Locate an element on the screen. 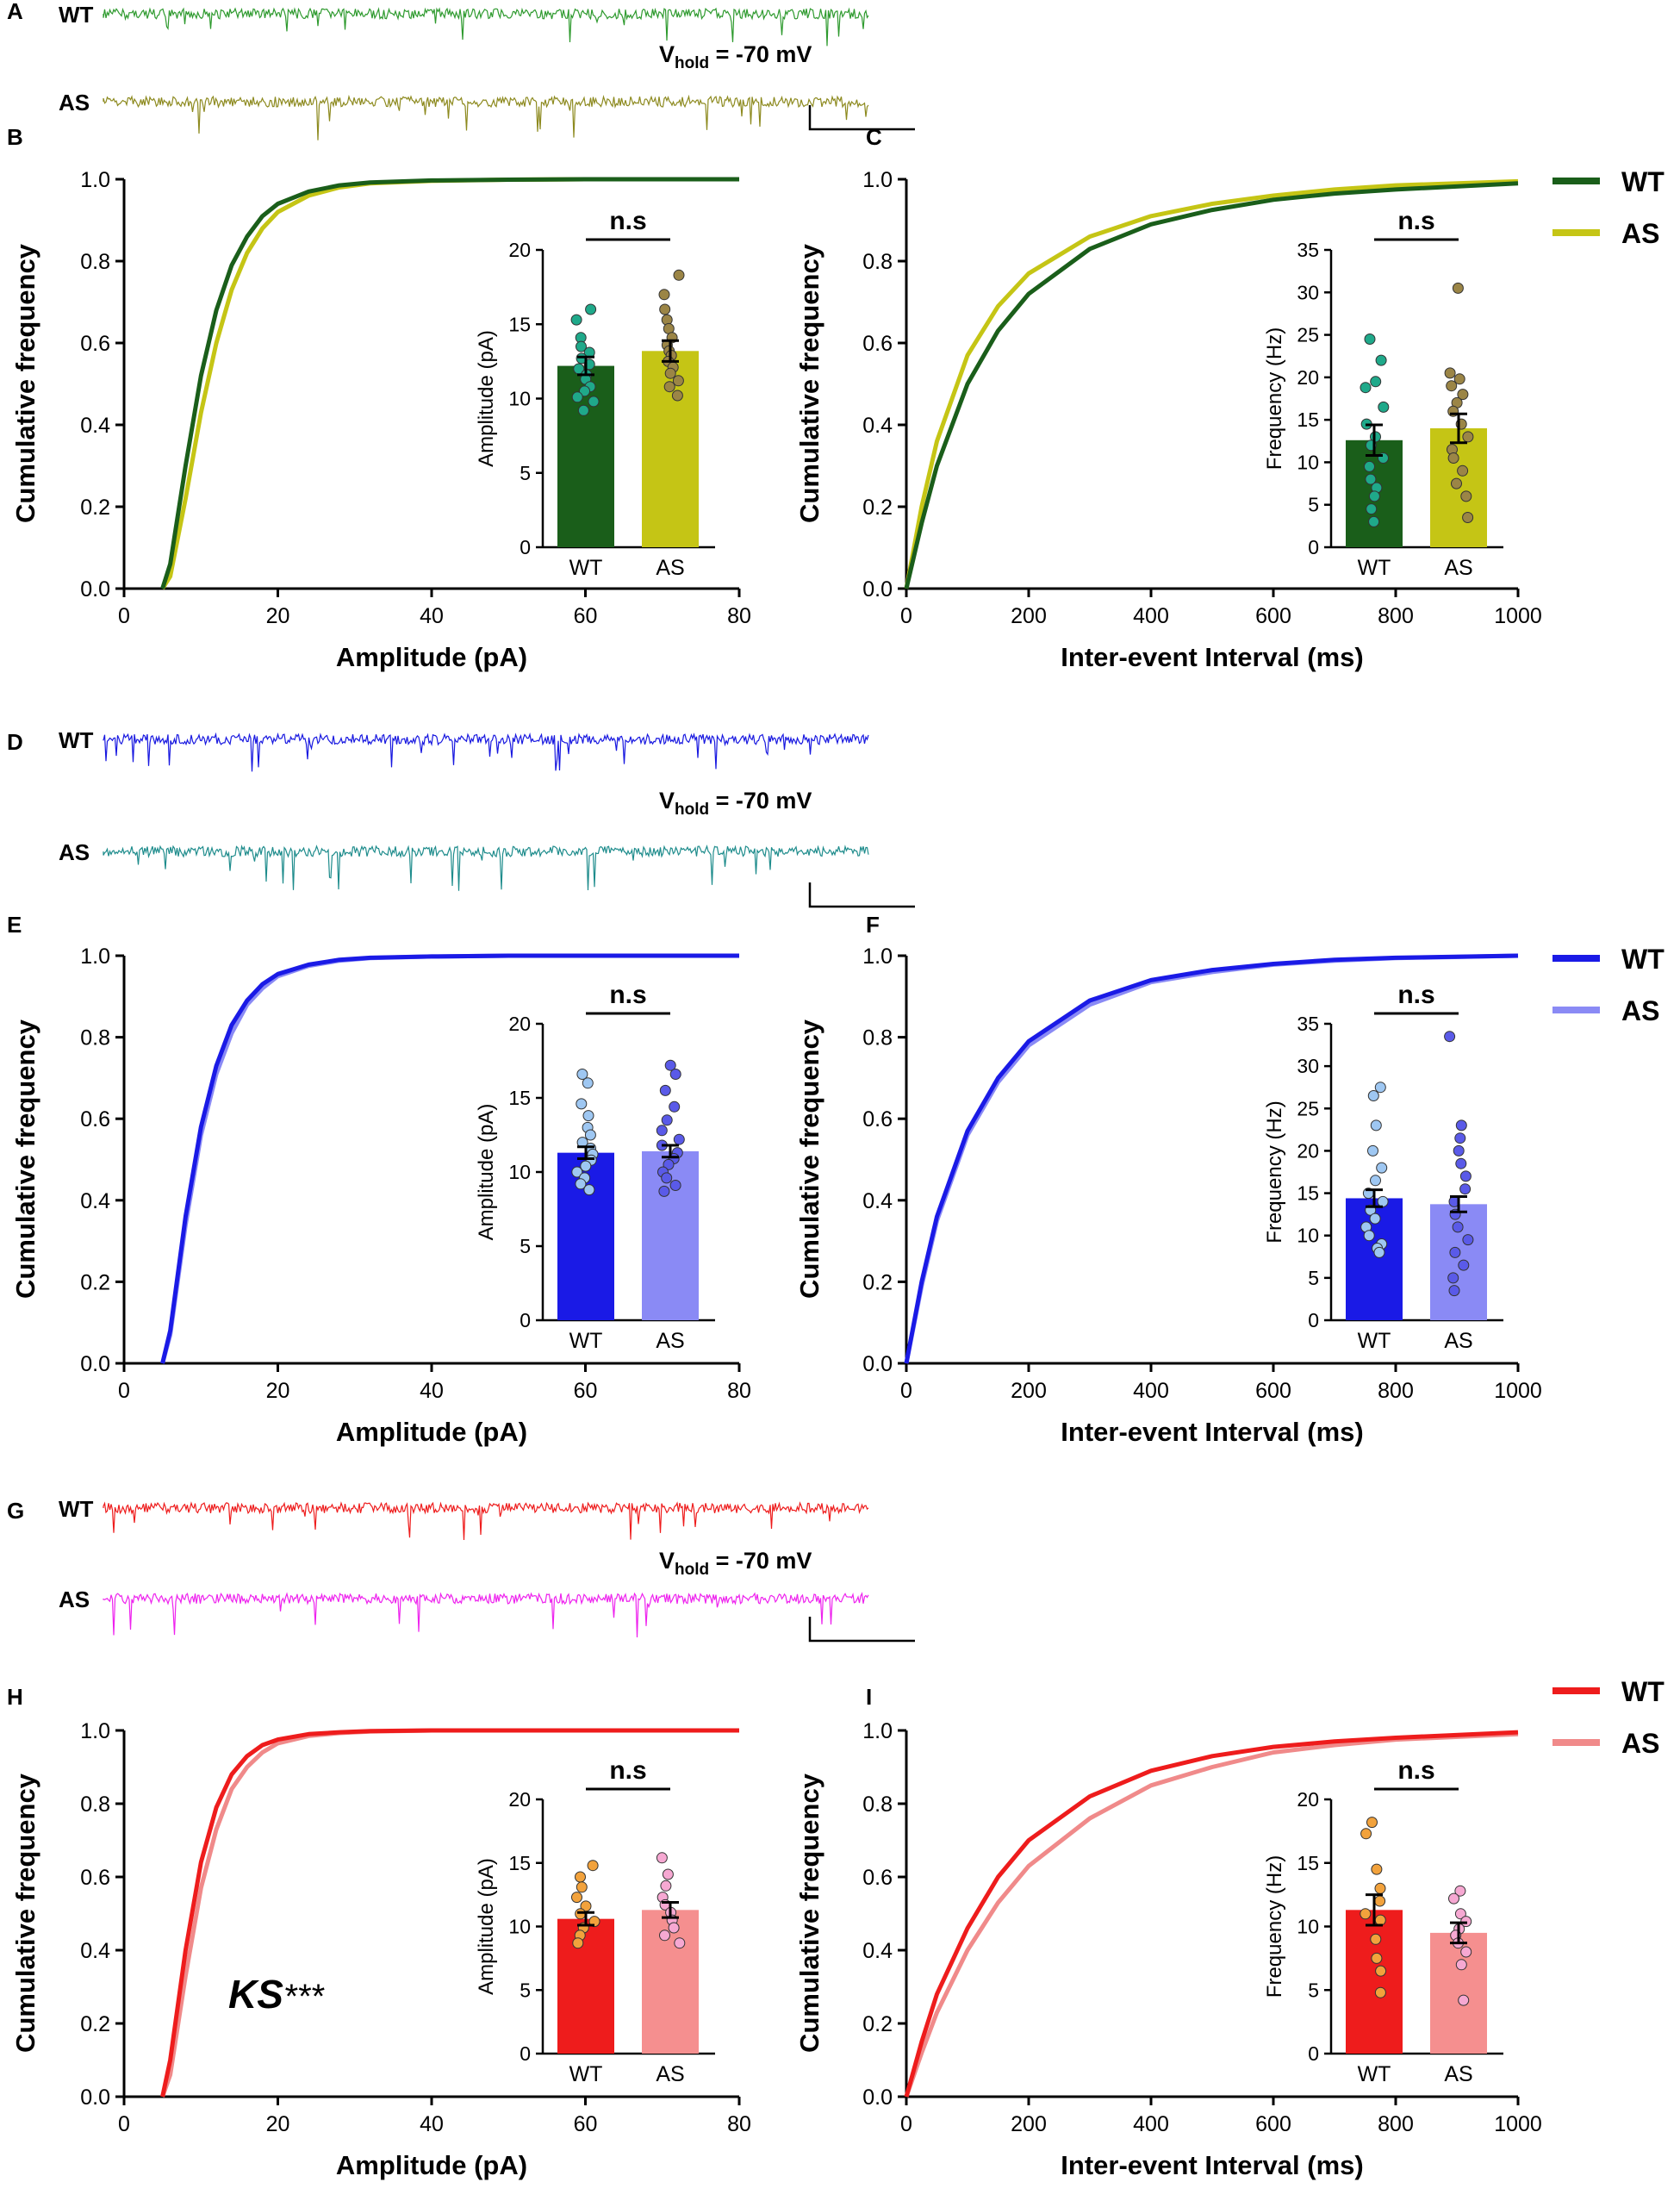 The width and height of the screenshot is (1680, 2207). trace-label-g-as: AS is located at coordinates (75, 1599).